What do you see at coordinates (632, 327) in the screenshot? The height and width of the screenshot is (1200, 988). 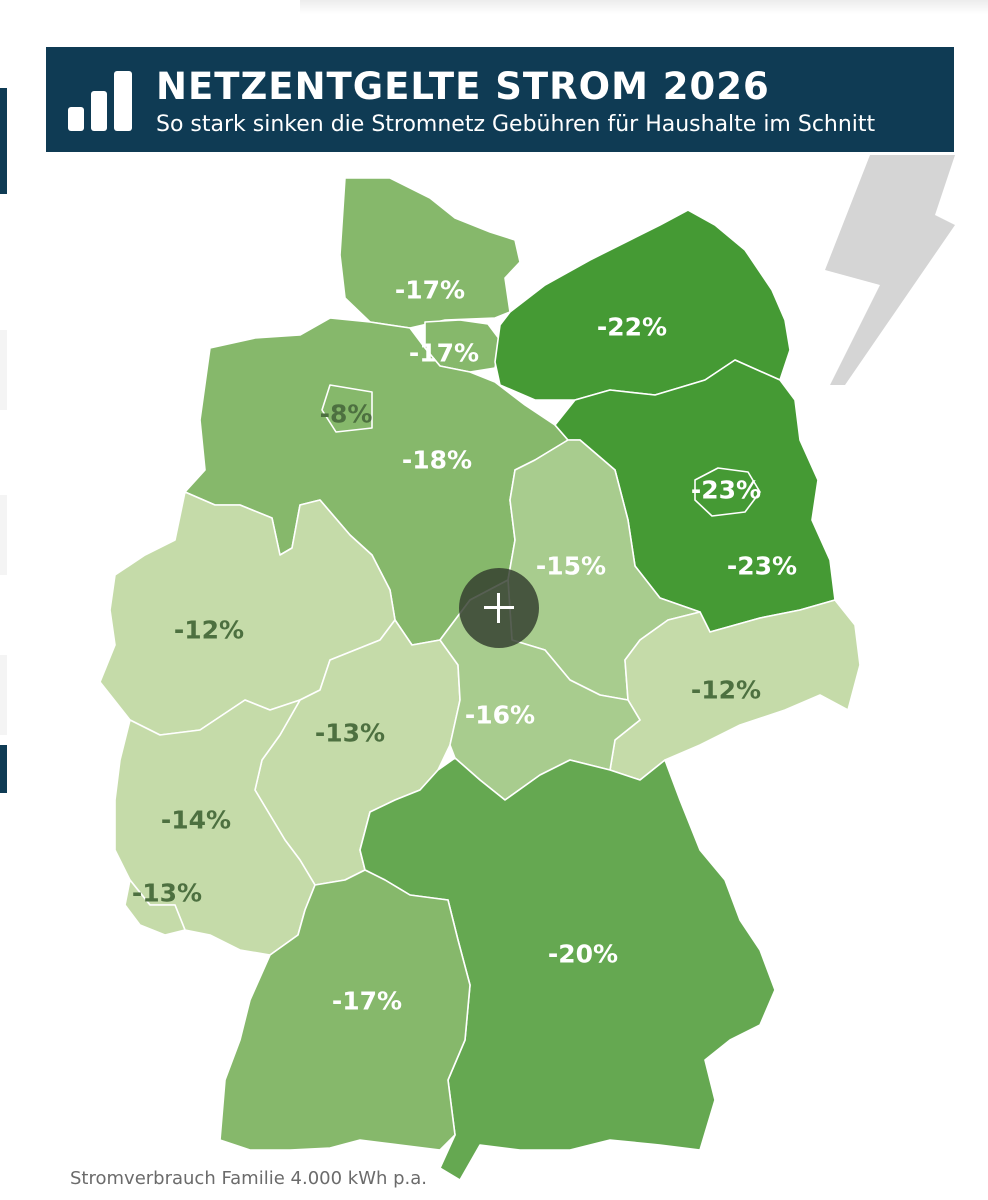 I see `region-label-mecklenburg-vorpommern: -22%` at bounding box center [632, 327].